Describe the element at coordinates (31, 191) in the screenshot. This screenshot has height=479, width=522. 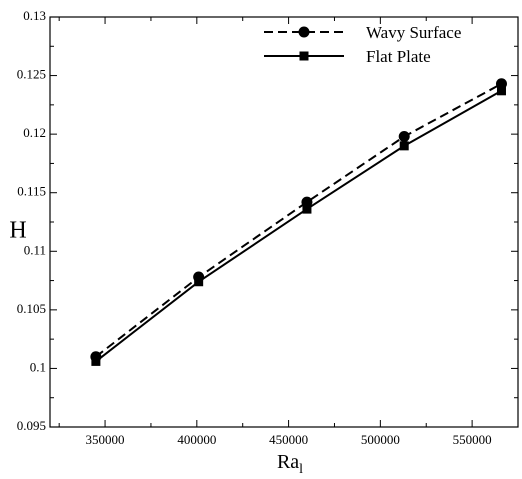
I see `y-tick-label: 0.115` at that location.